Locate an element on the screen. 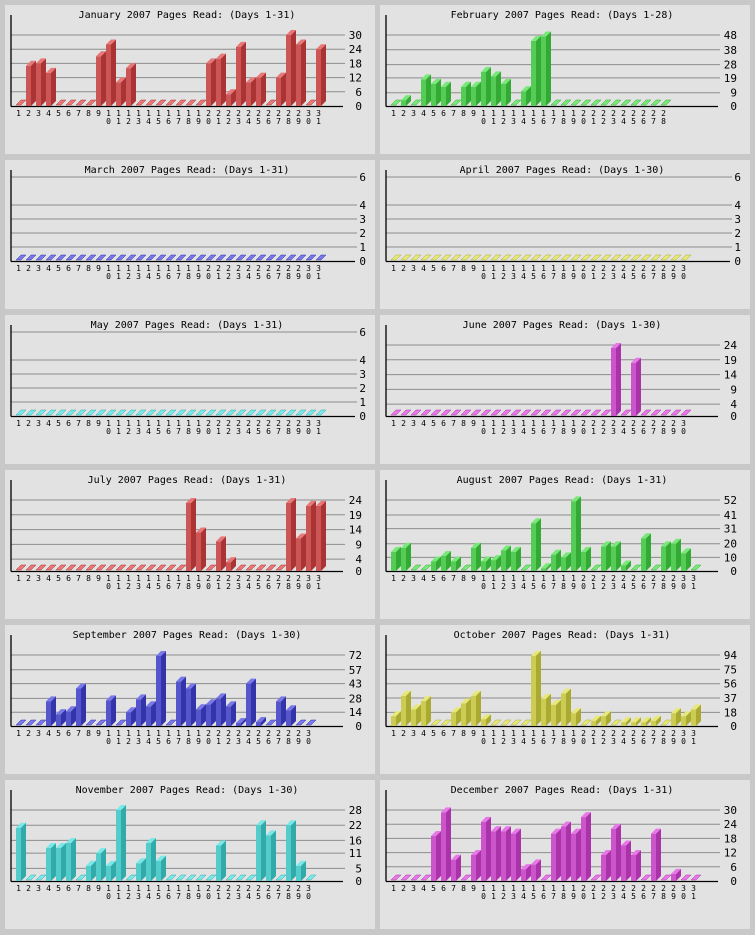 Image resolution: width=755 pixels, height=935 pixels. y-tick-label: 38 is located at coordinates (730, 50).